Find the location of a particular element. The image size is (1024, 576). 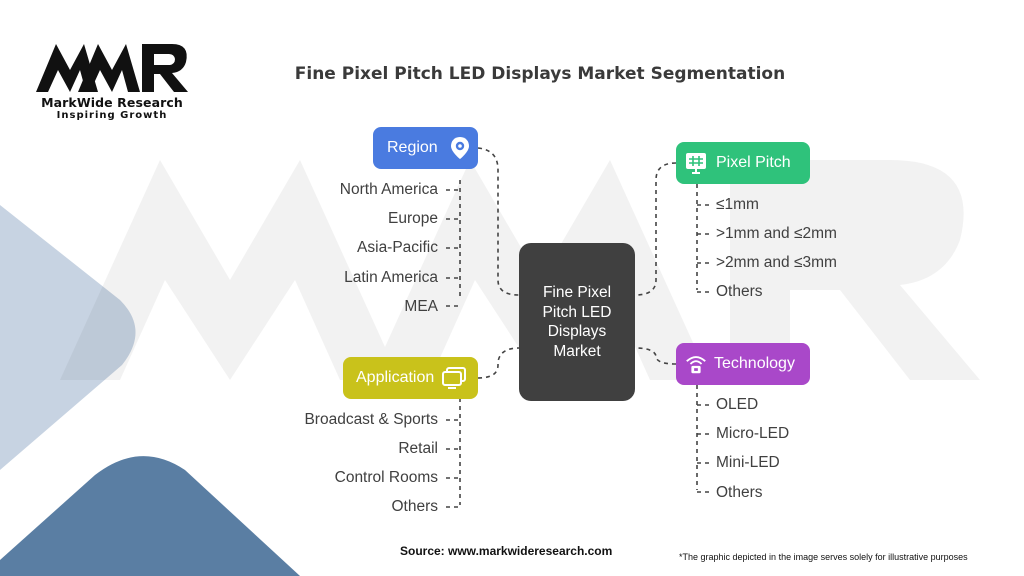

segment-application-label: Application is located at coordinates (395, 377).